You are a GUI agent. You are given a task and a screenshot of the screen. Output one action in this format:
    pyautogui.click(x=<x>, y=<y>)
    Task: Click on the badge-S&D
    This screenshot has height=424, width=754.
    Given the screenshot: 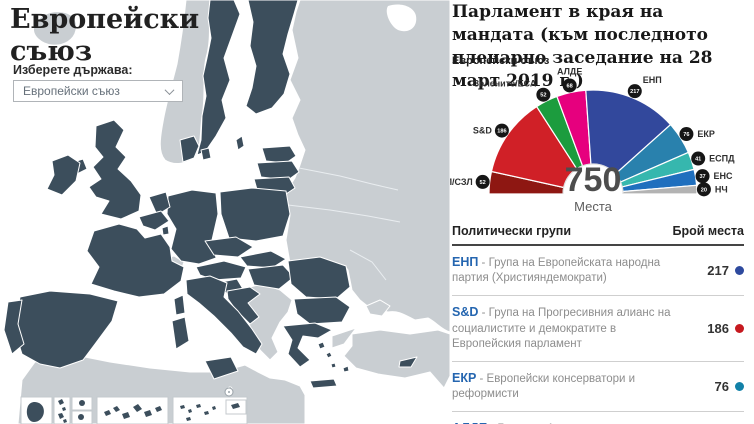 What is the action you would take?
    pyautogui.click(x=501, y=130)
    